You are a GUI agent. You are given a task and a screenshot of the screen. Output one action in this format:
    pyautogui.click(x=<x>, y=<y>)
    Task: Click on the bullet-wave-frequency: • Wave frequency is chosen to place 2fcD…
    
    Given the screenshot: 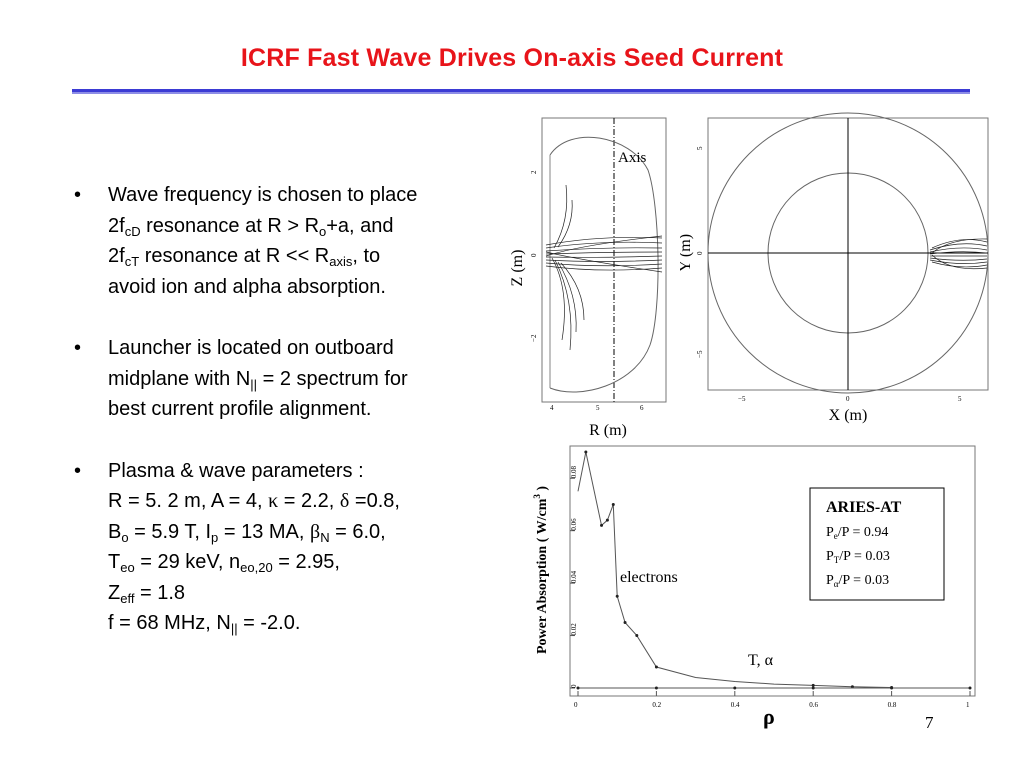 What is the action you would take?
    pyautogui.click(x=294, y=241)
    